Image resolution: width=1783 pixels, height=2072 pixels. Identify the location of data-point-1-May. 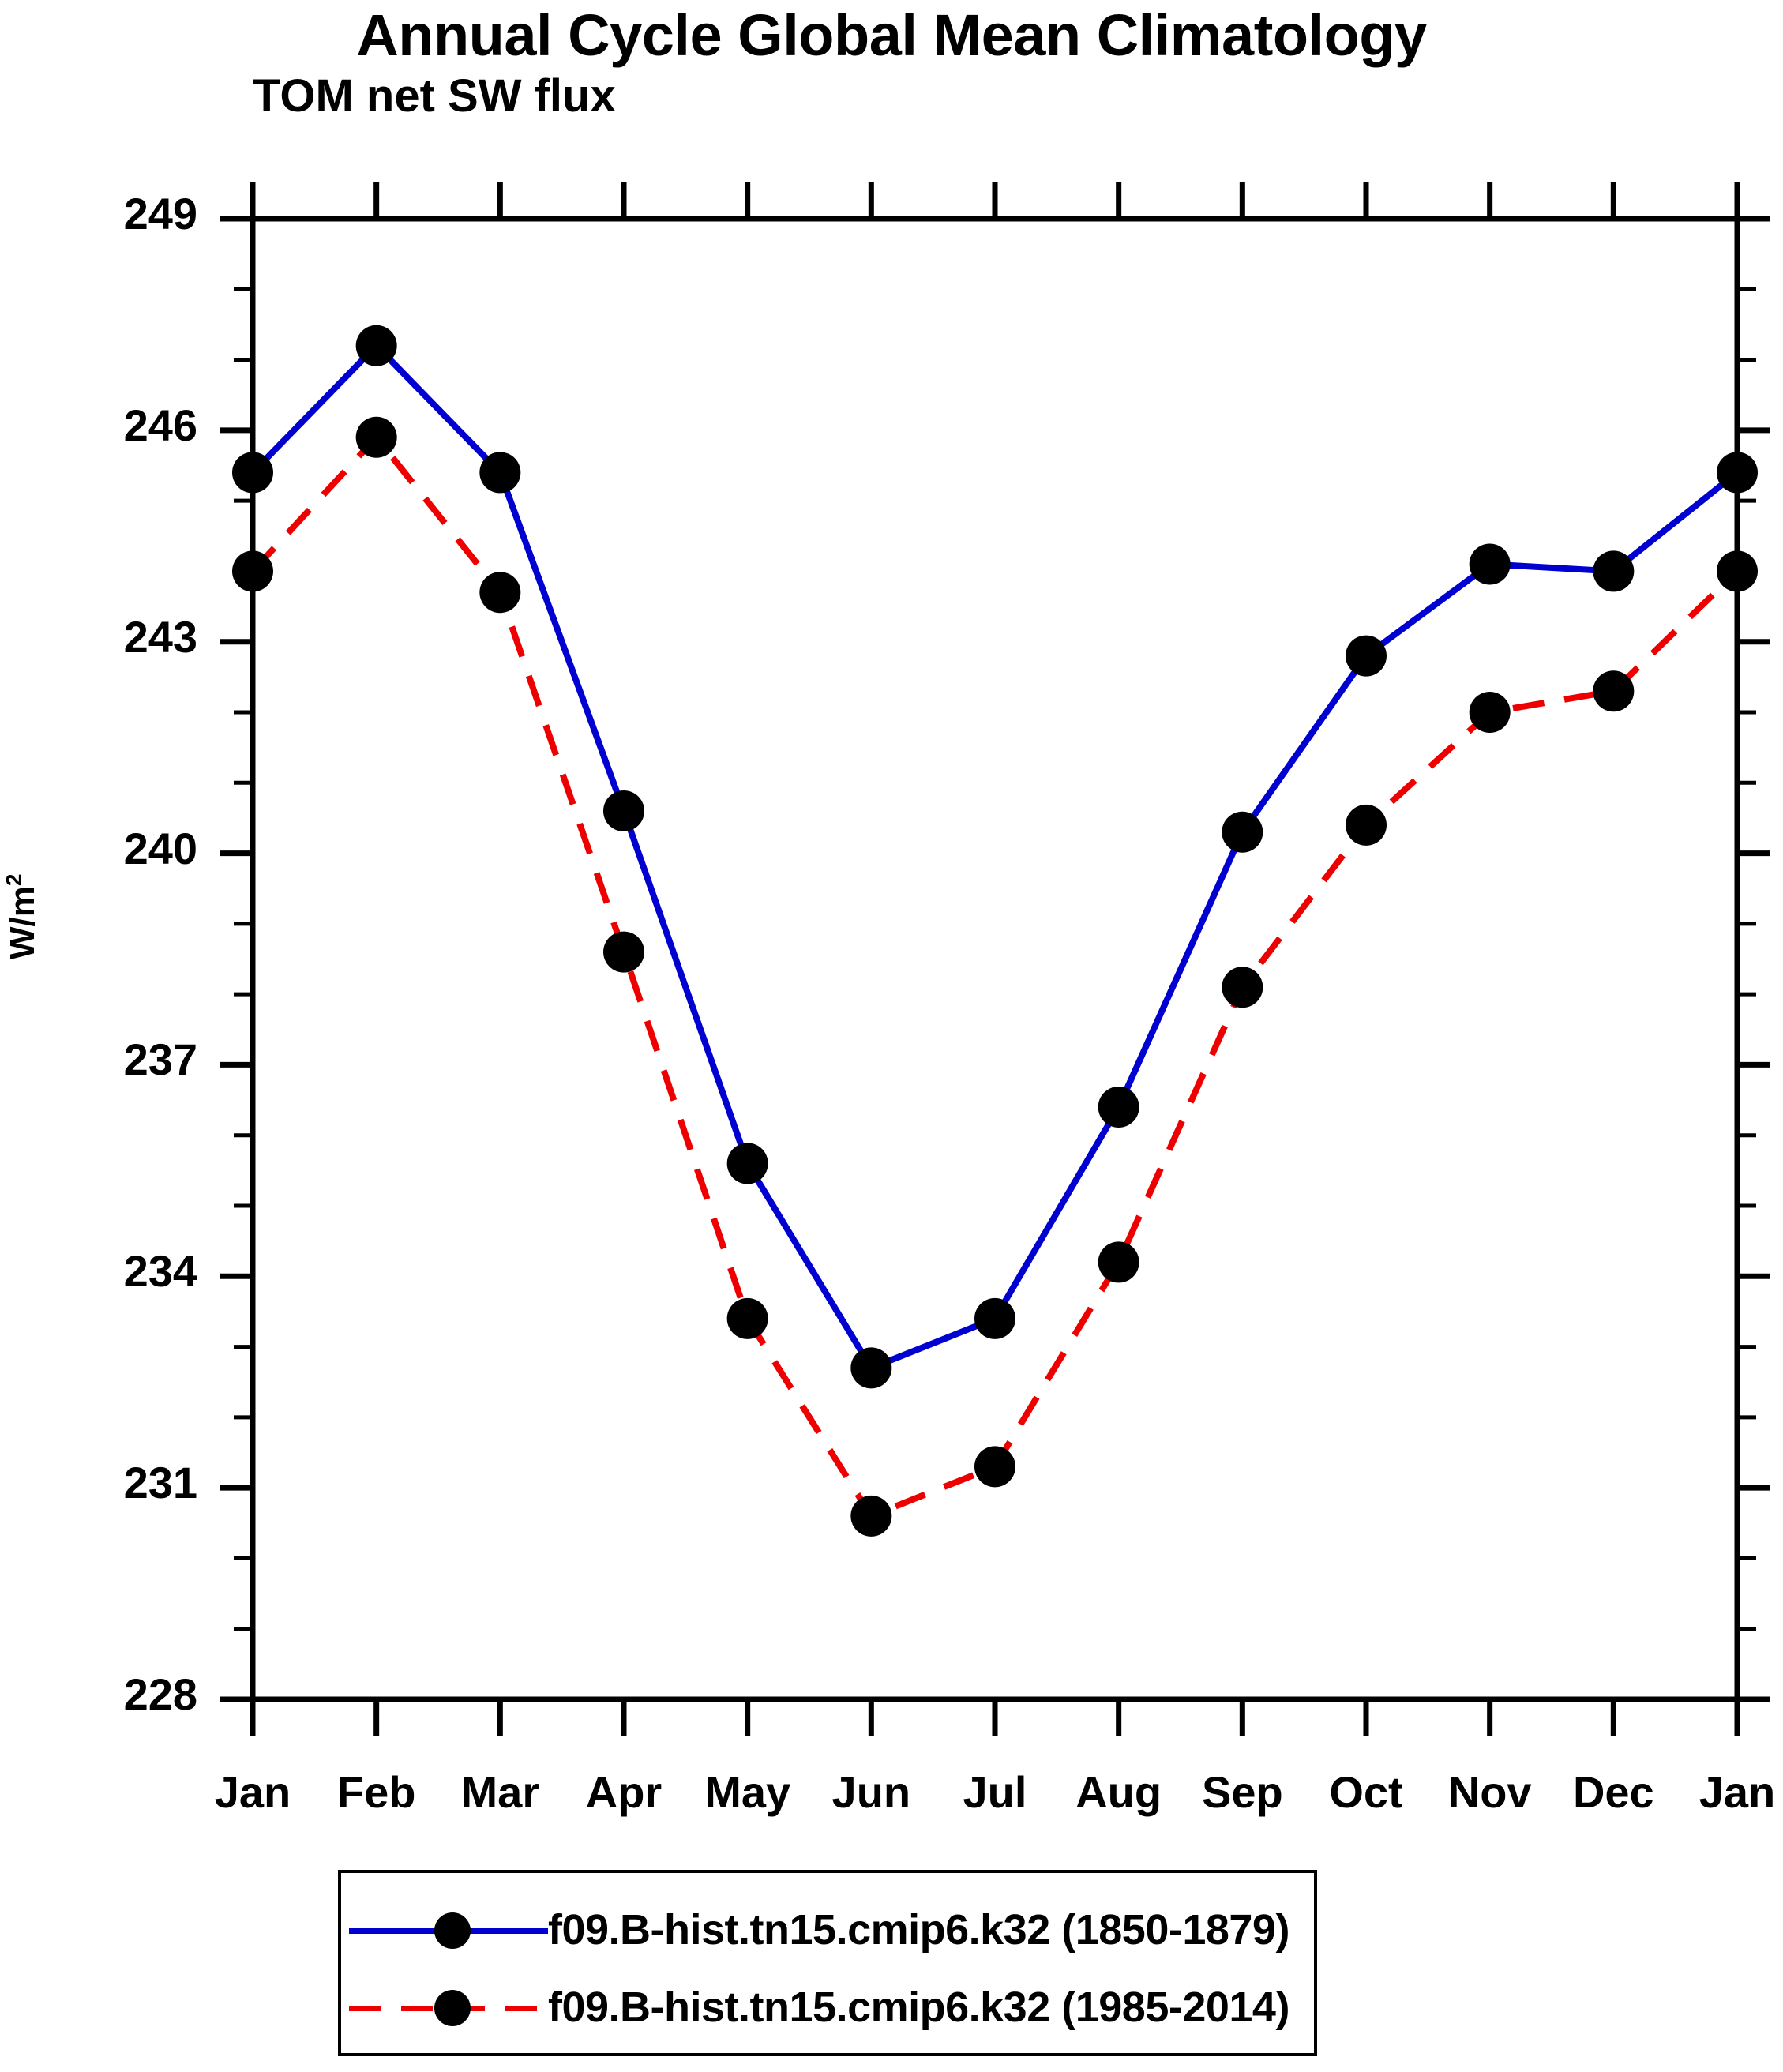
(747, 1163).